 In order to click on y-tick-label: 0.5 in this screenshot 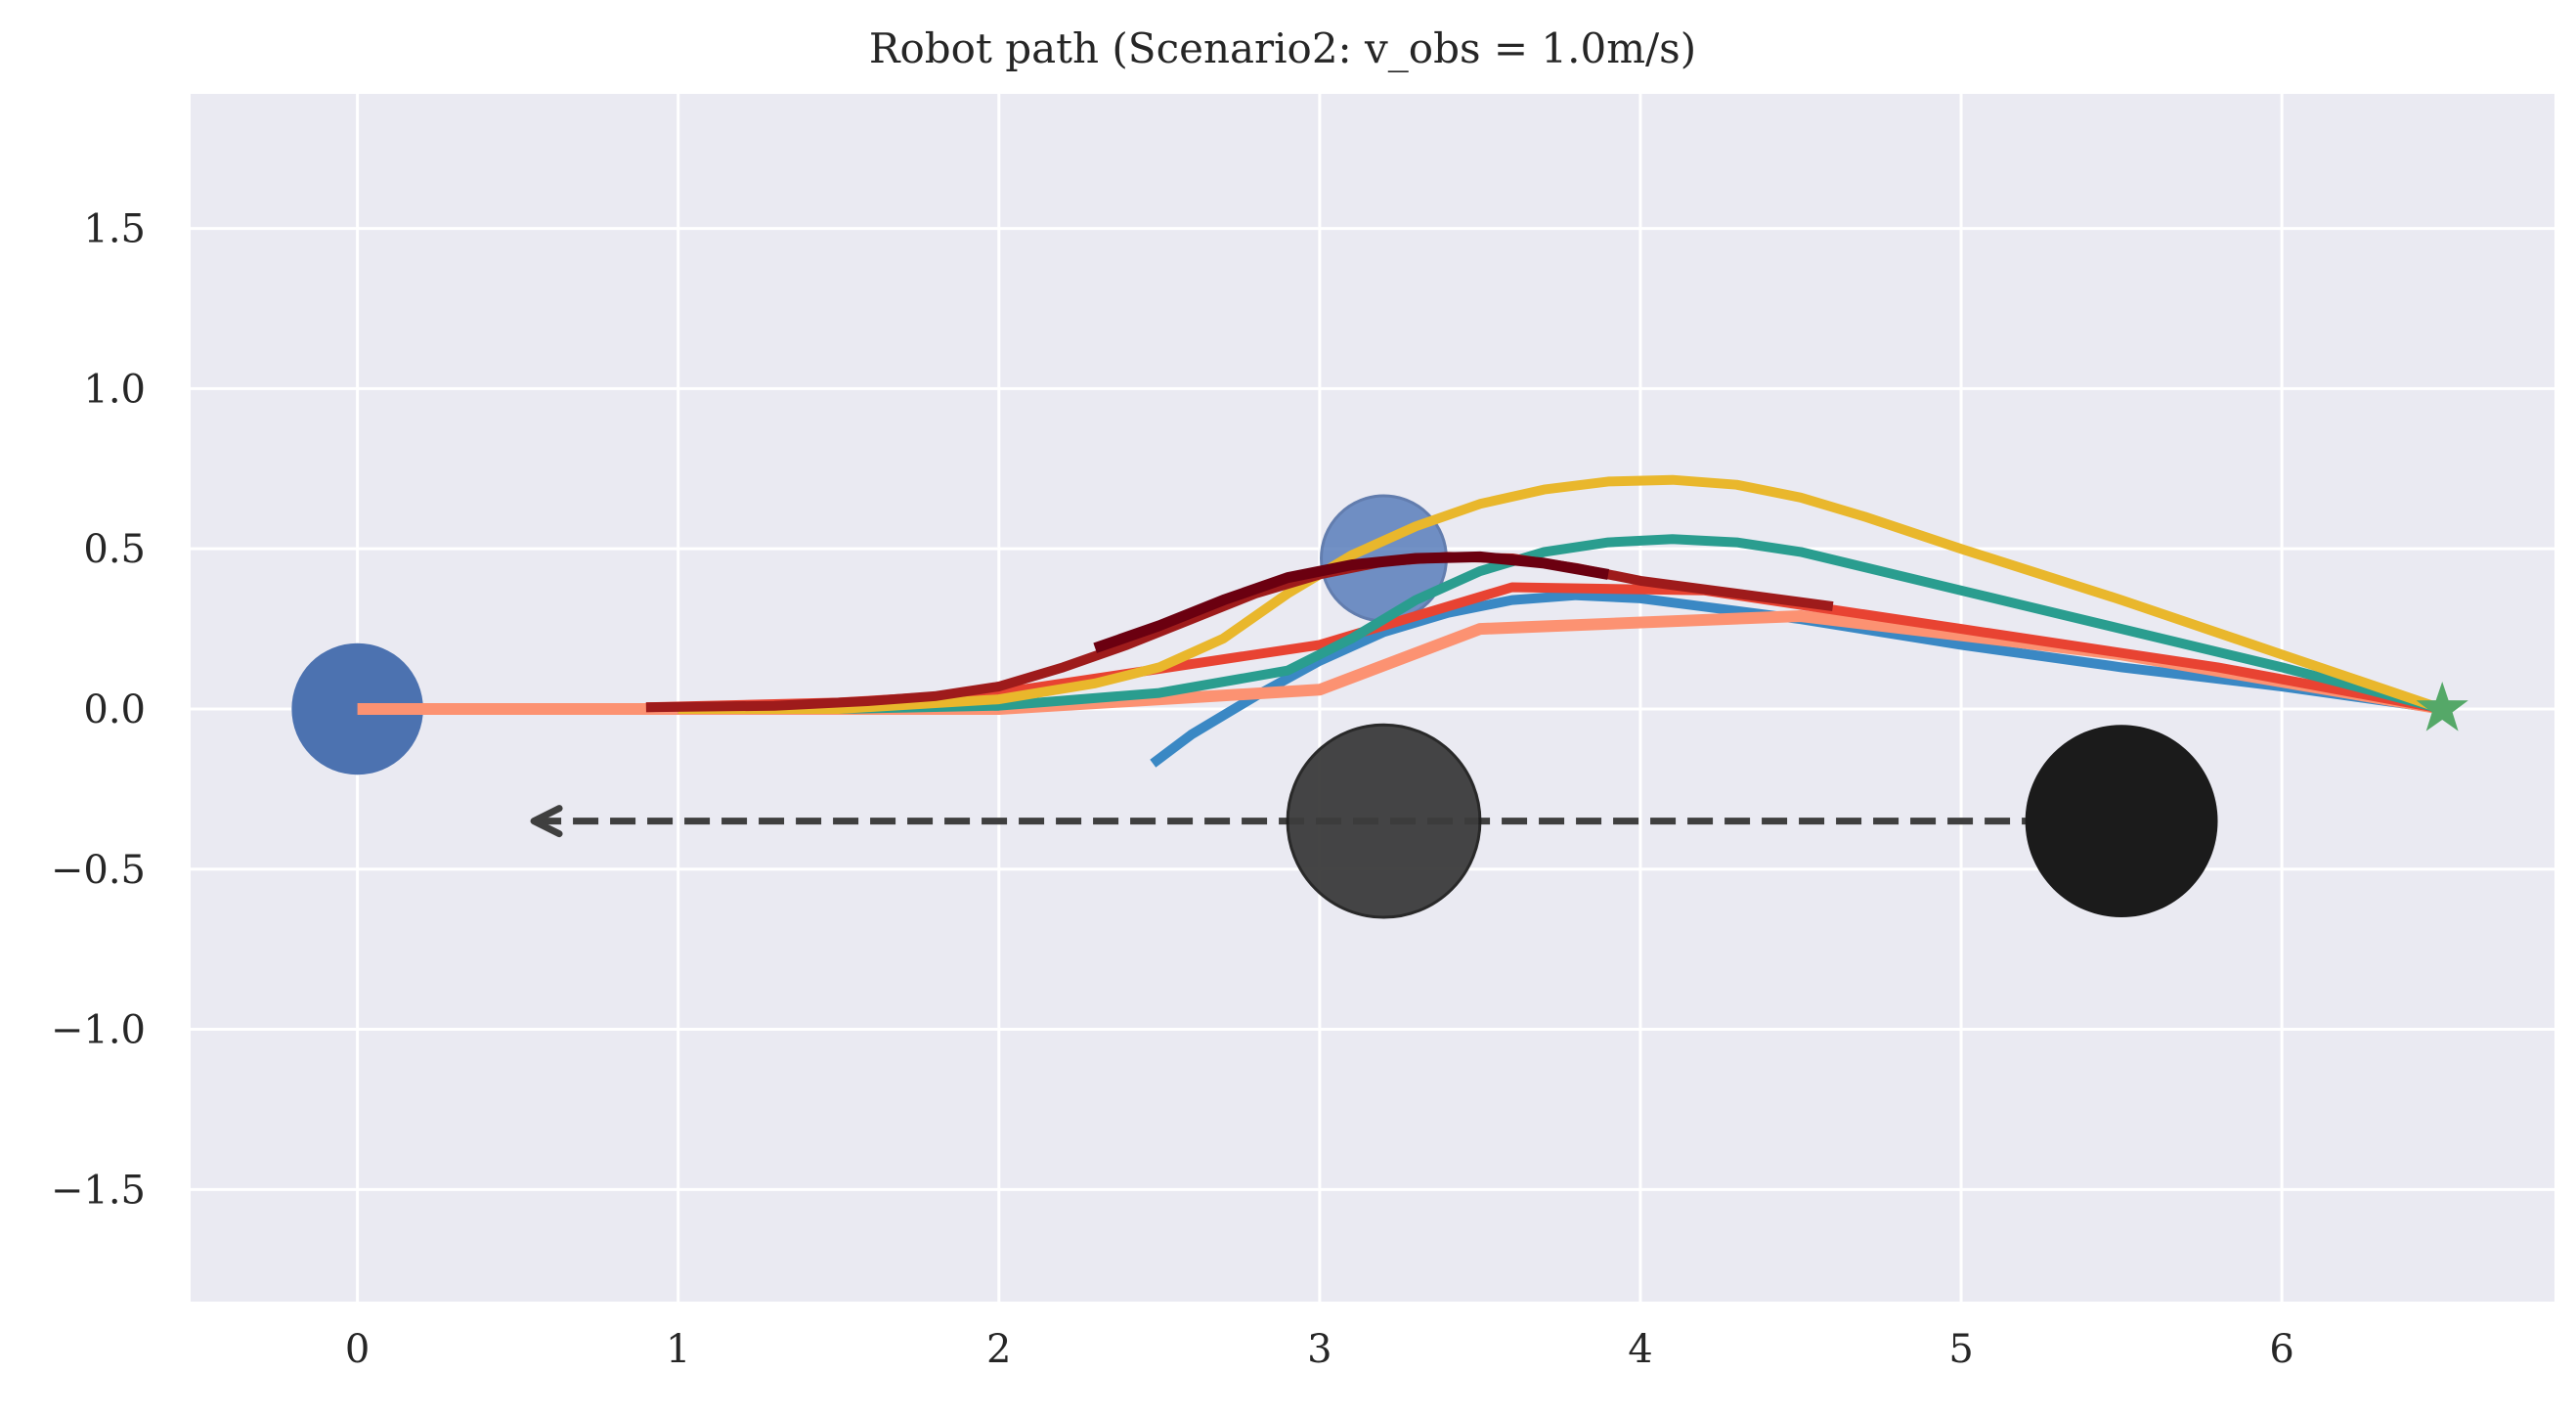, I will do `click(114, 549)`.